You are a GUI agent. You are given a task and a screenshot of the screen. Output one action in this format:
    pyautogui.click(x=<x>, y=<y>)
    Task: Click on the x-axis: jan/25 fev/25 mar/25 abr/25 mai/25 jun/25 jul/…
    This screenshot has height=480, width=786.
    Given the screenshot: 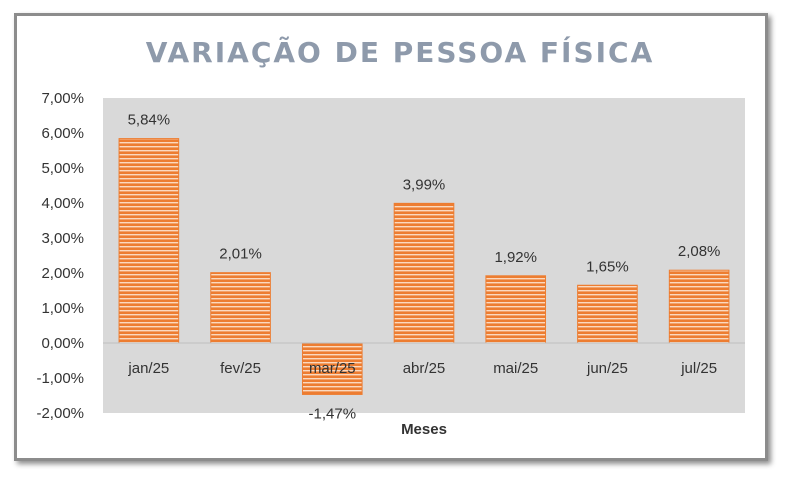 What is the action you would take?
    pyautogui.click(x=422, y=368)
    